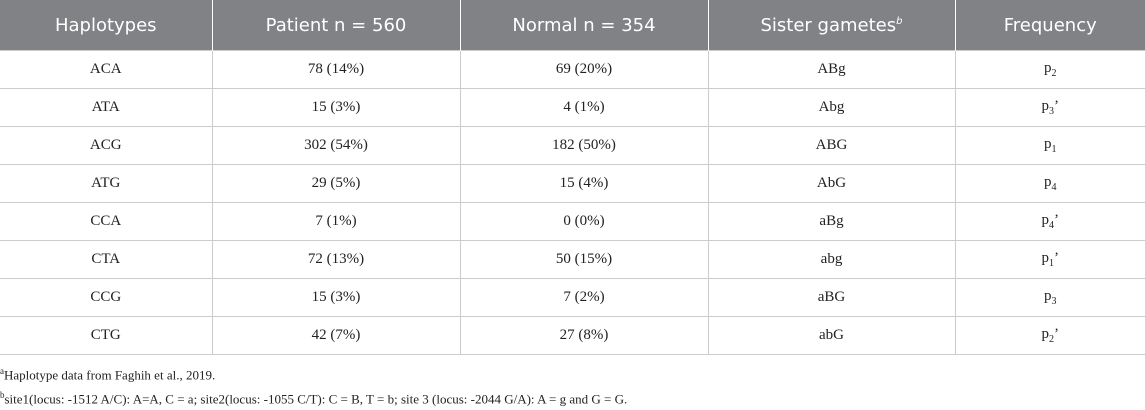 This screenshot has height=410, width=1145. Describe the element at coordinates (584, 145) in the screenshot. I see `table-cell: 182 (50%)` at that location.